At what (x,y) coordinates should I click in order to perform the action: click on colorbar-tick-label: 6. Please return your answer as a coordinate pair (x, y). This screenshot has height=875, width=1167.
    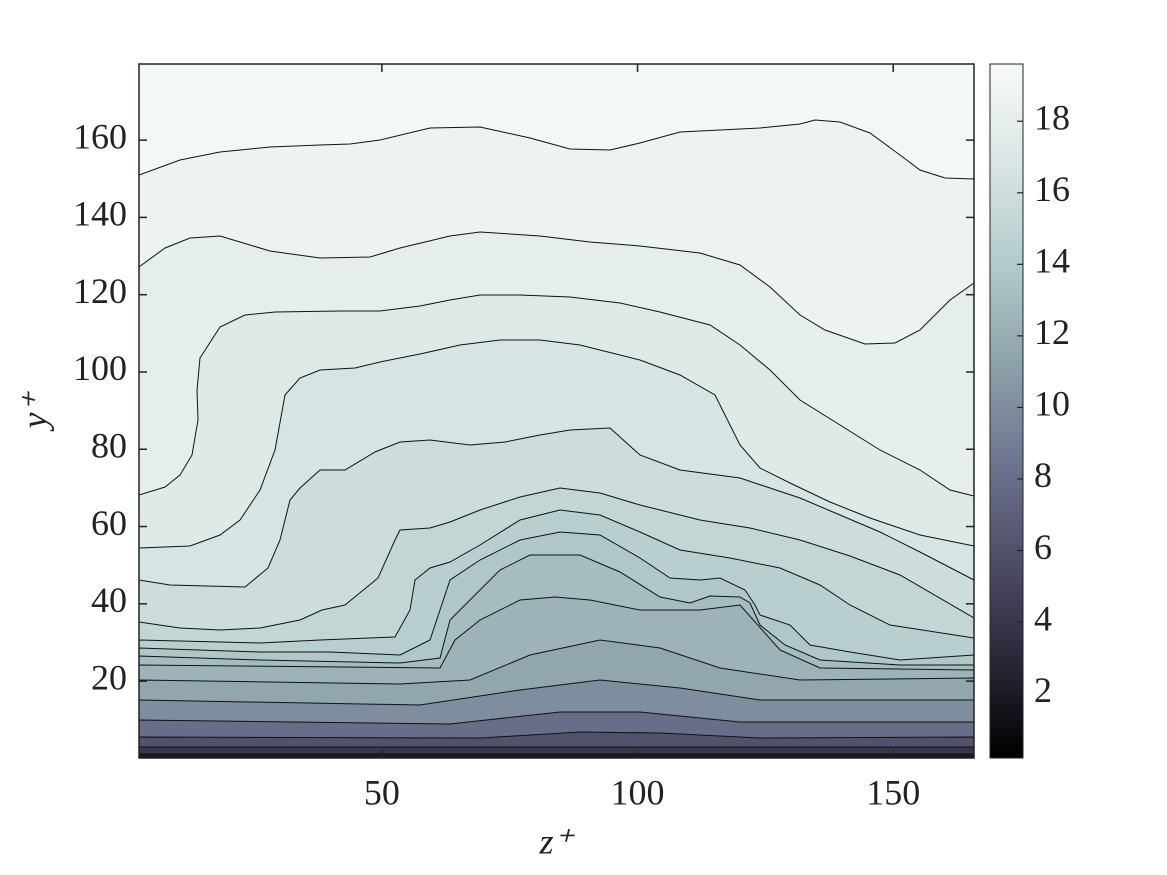
    Looking at the image, I should click on (1043, 547).